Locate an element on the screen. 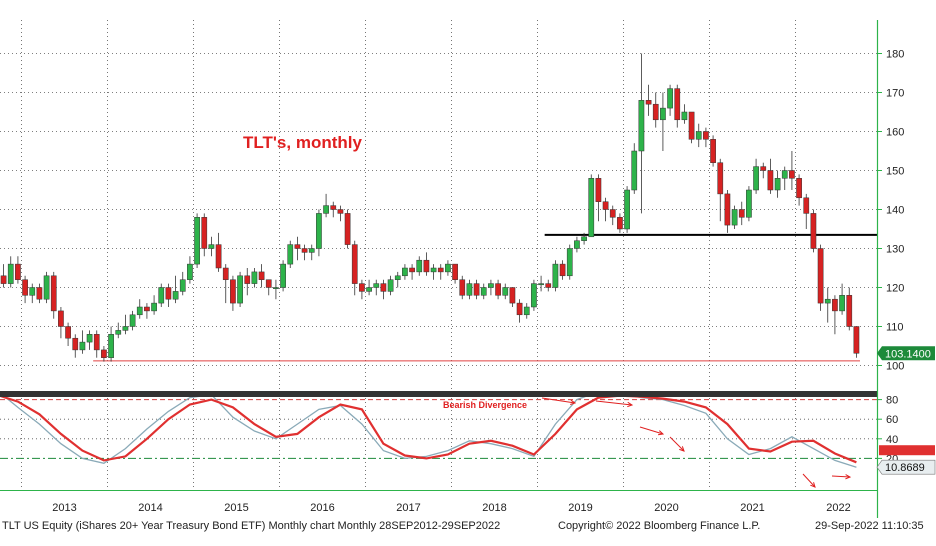 The height and width of the screenshot is (546, 936). x-tick-label: 2017 is located at coordinates (408, 508).